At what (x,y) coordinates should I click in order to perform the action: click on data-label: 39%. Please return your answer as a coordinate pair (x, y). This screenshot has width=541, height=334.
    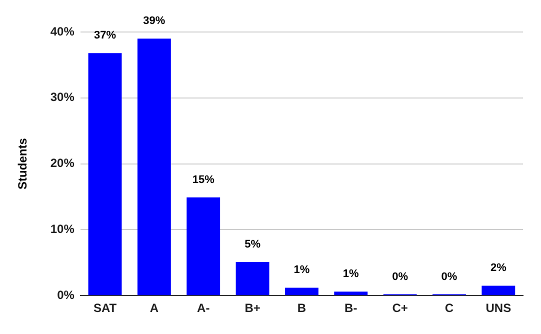
    Looking at the image, I should click on (154, 21).